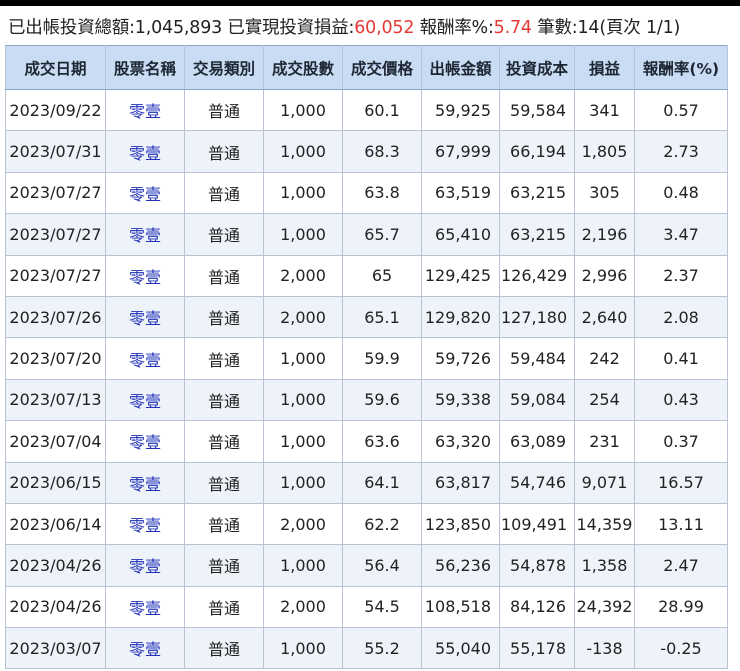 The image size is (740, 671). I want to click on cell-date: 2023/07/04, so click(55, 441).